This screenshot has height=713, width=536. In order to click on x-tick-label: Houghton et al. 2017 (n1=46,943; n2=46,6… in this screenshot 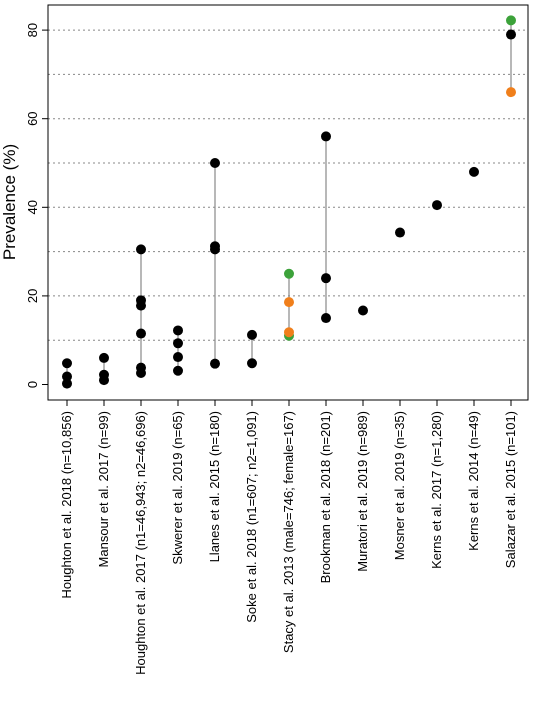, I will do `click(140, 543)`.